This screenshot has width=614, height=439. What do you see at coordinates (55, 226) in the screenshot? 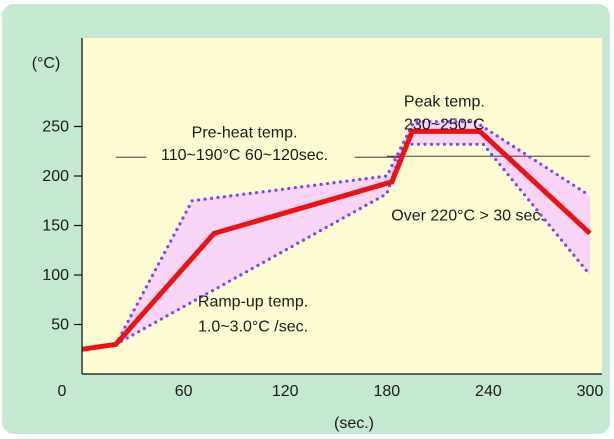
I see `y-tick-label: 150` at bounding box center [55, 226].